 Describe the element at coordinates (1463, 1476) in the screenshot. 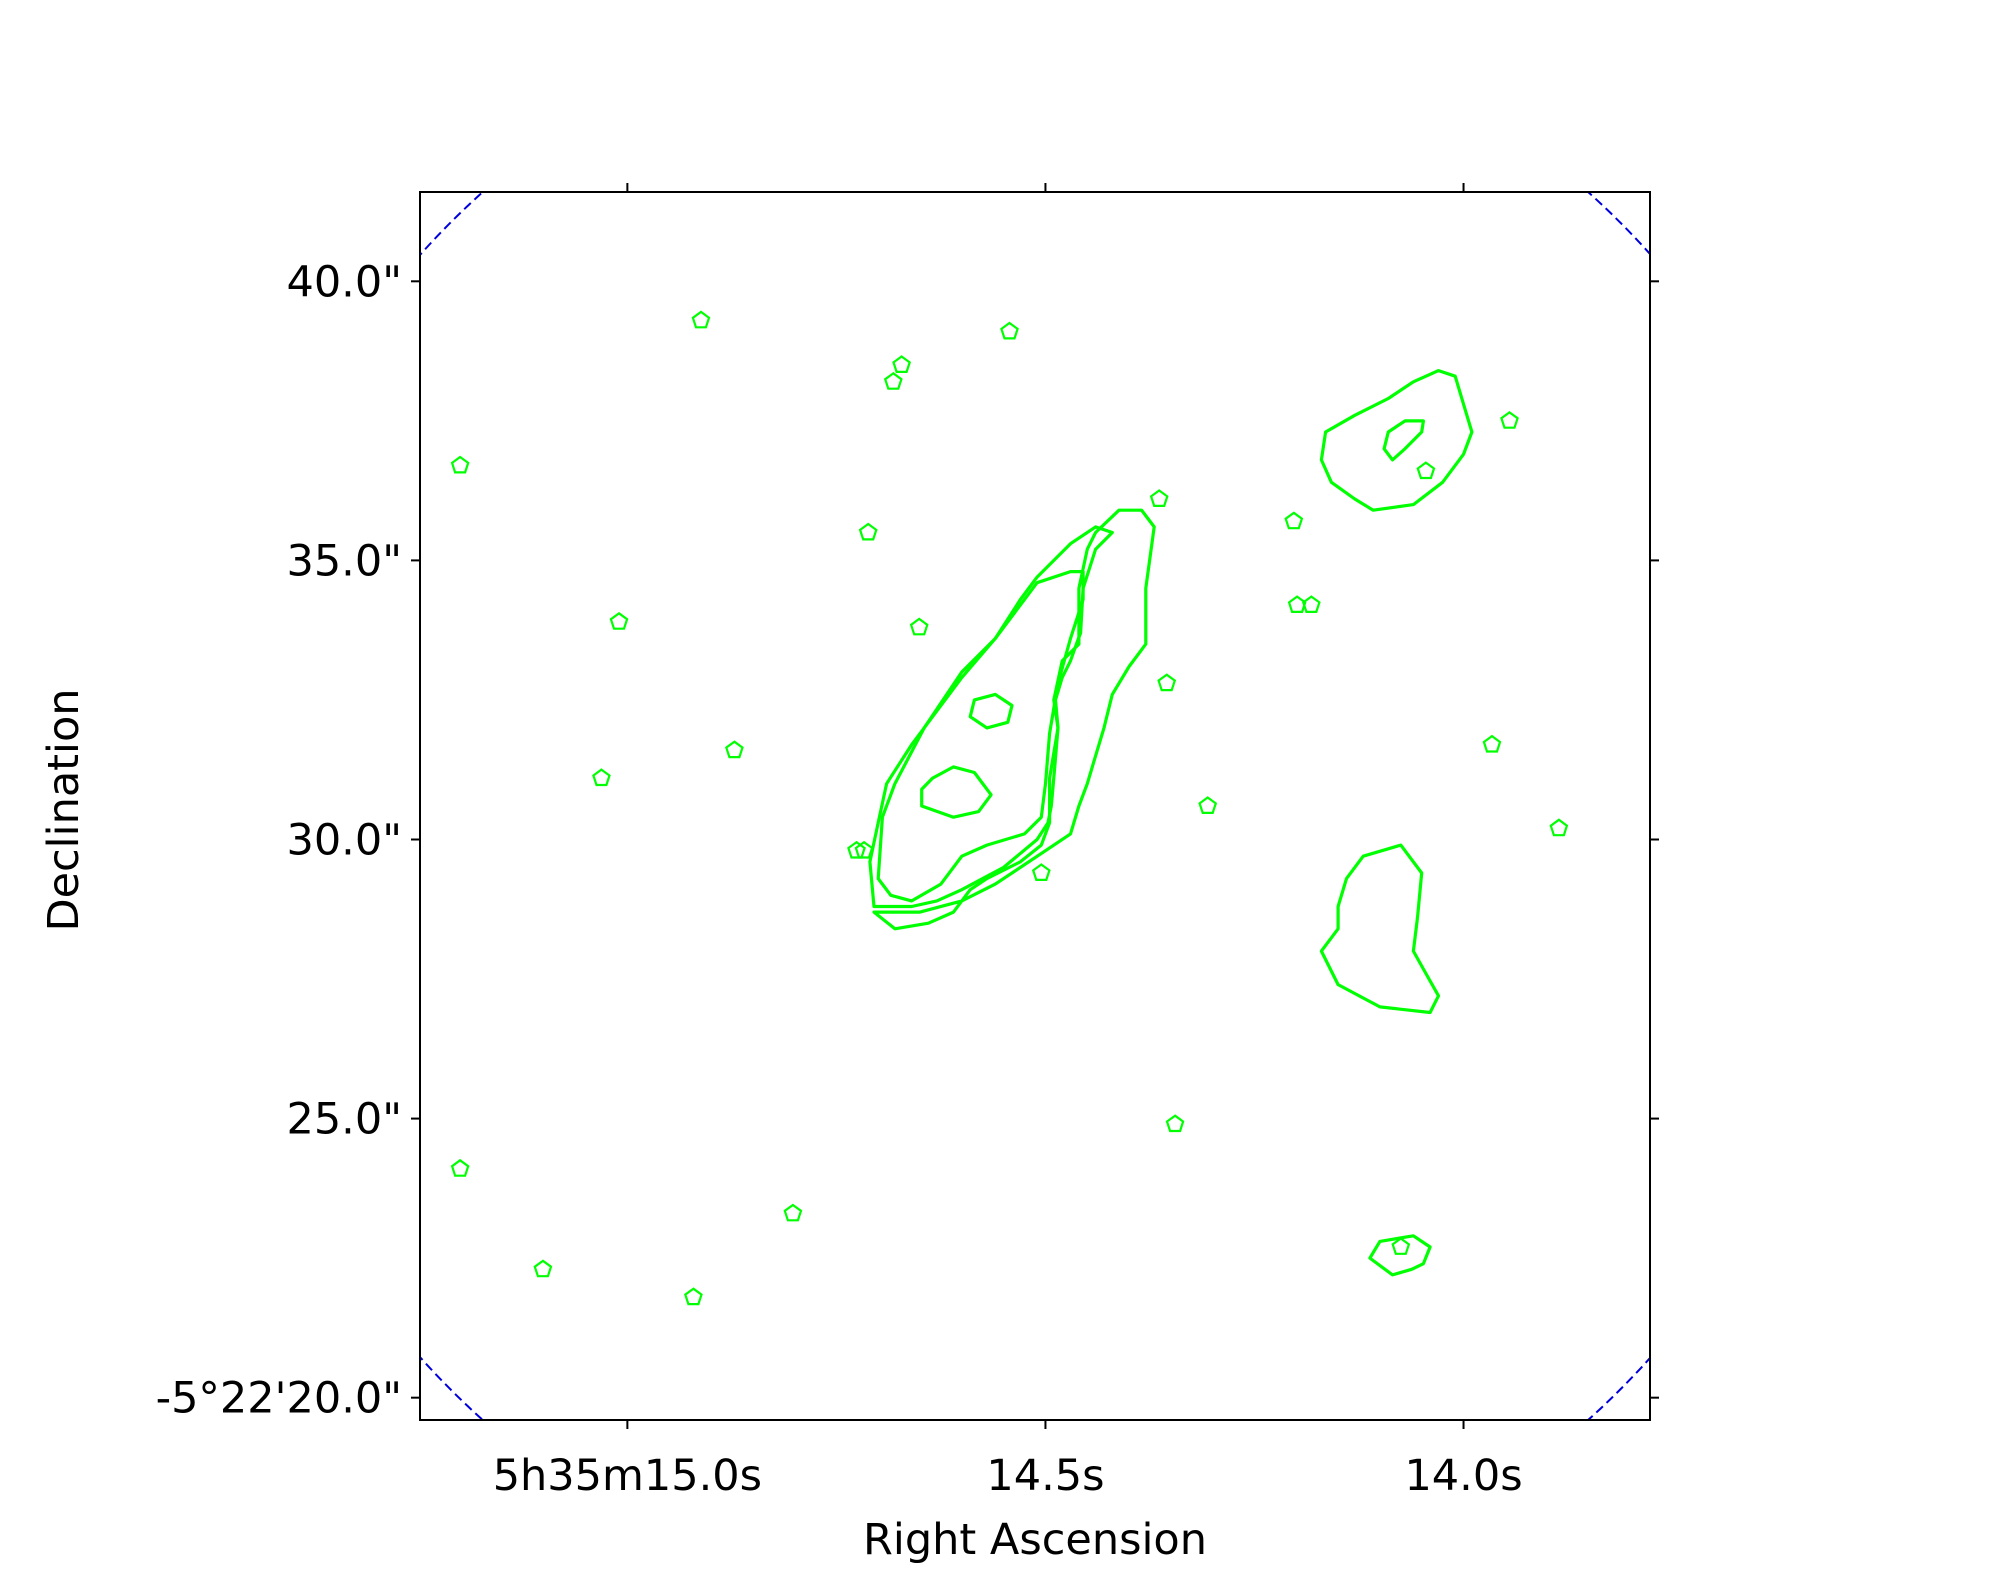

I see `x-tick-label-3: 14.0s` at that location.